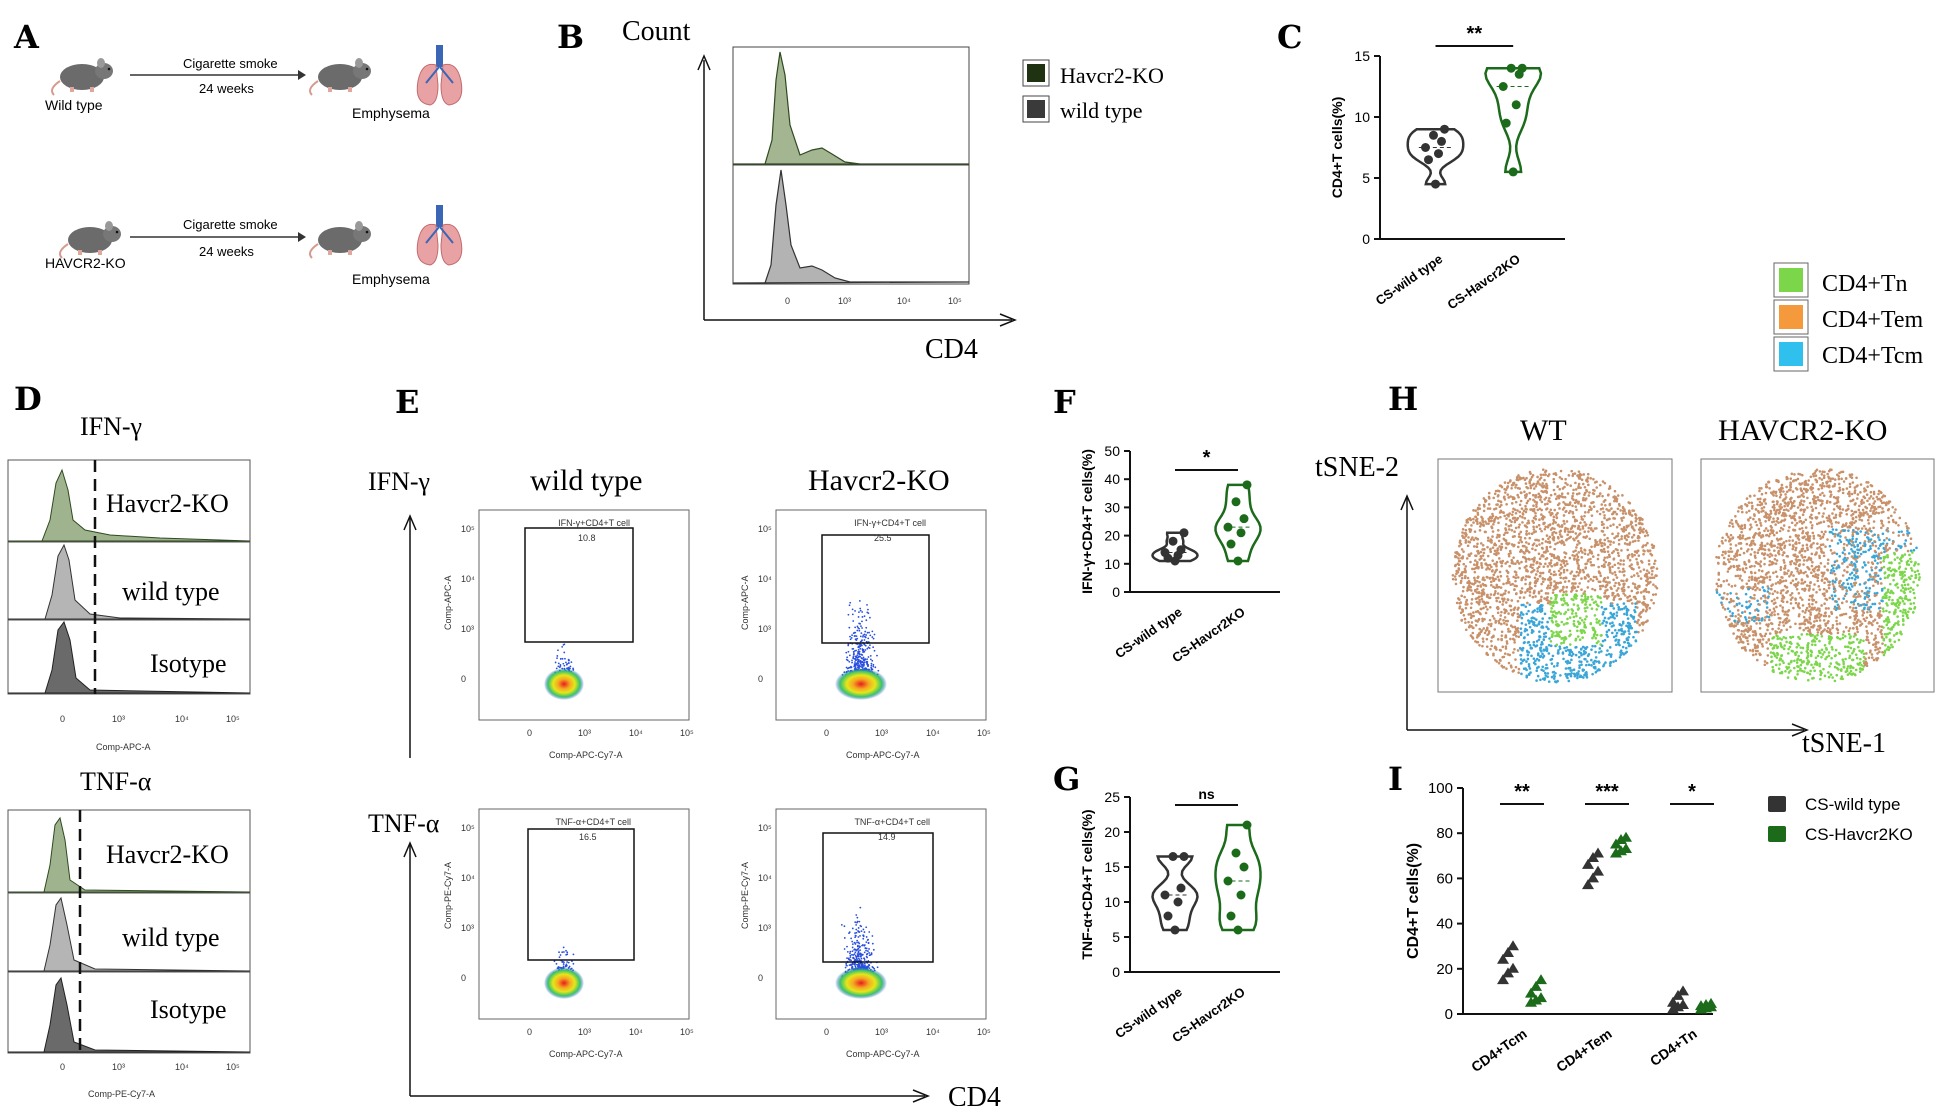  Describe the element at coordinates (448, 895) in the screenshot. I see `y-axis-label: Comp-PE-Cy7-A` at that location.